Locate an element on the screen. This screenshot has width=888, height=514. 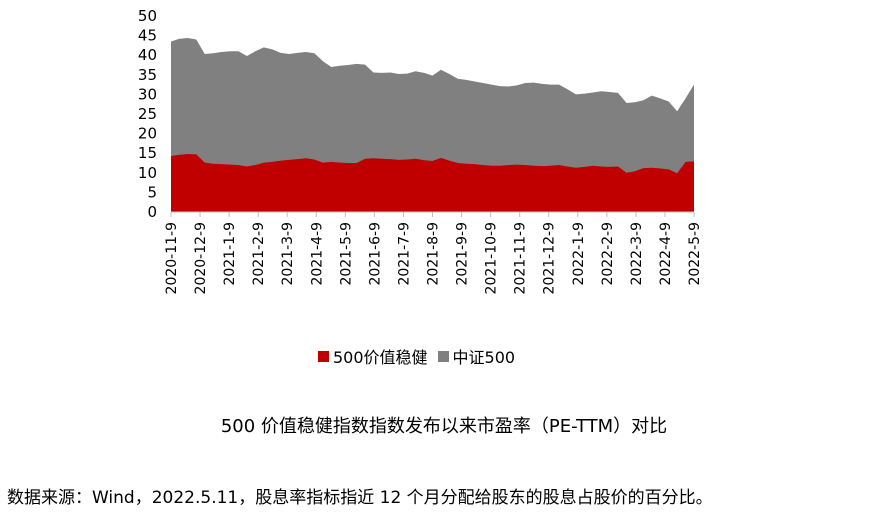
legend-item-csi500: 中证500 is located at coordinates (476, 356).